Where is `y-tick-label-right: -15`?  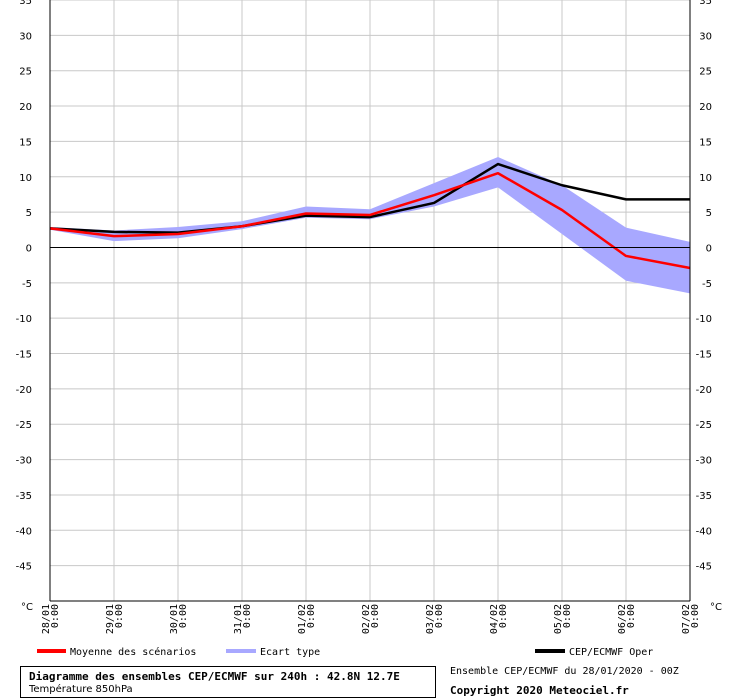 y-tick-label-right: -15 is located at coordinates (704, 355).